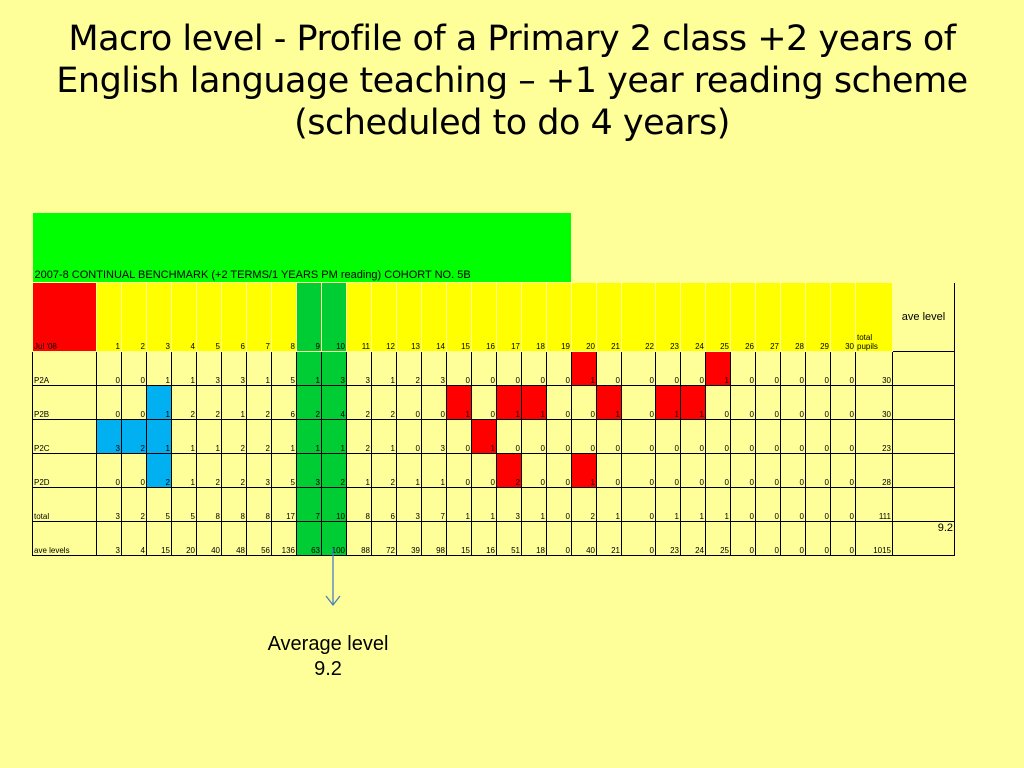 This screenshot has width=1024, height=768. What do you see at coordinates (64, 402) in the screenshot?
I see `row-label: P2B` at bounding box center [64, 402].